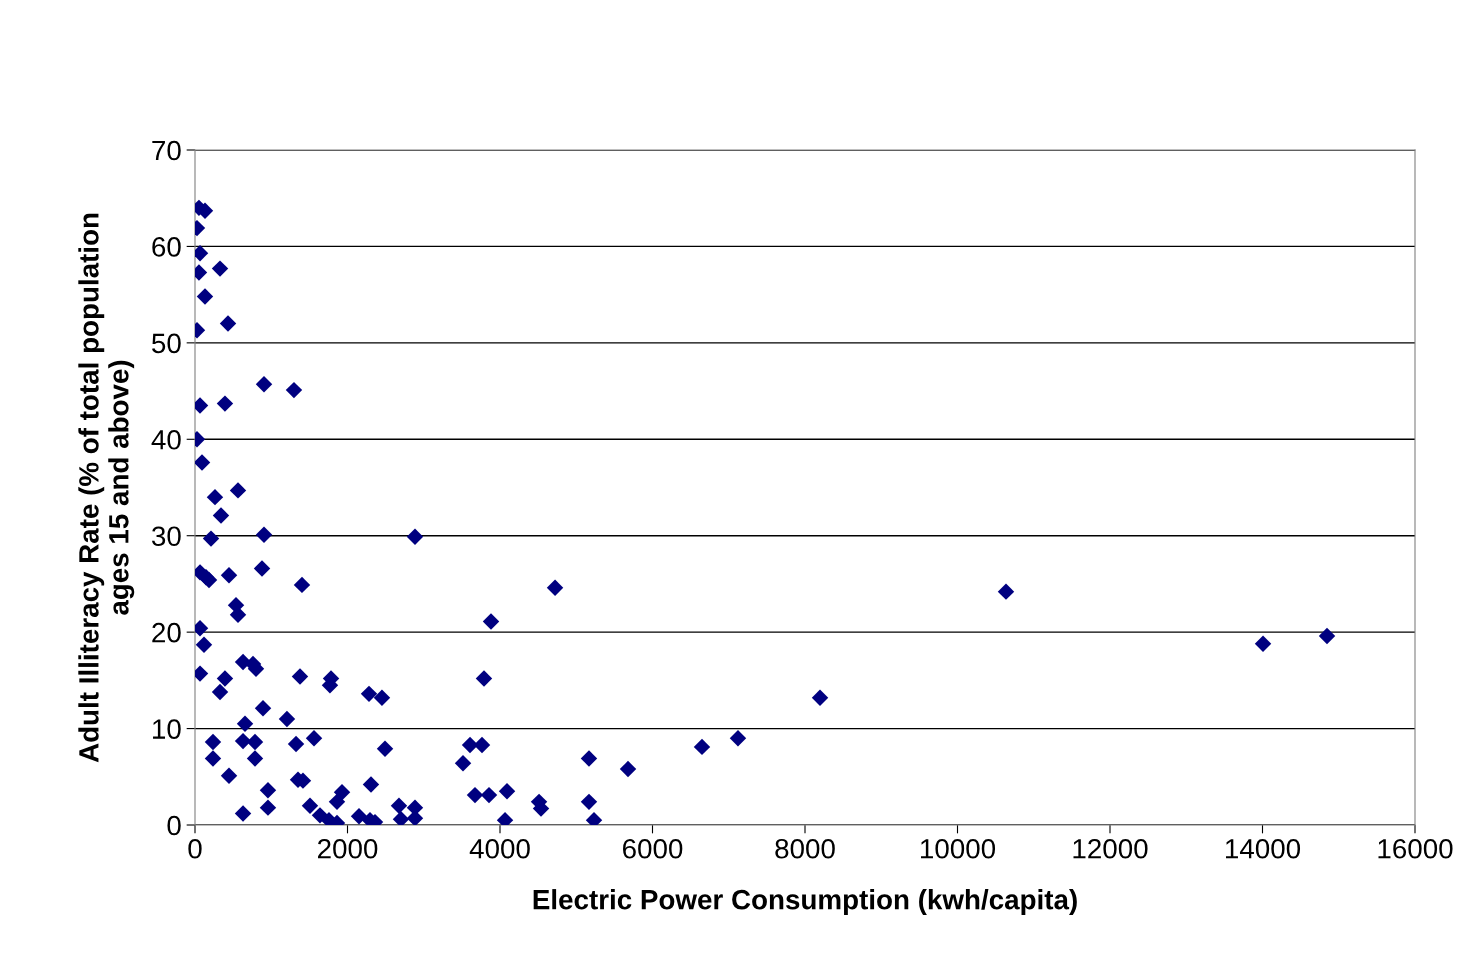  What do you see at coordinates (195, 848) in the screenshot?
I see `x-tick-label: 0` at bounding box center [195, 848].